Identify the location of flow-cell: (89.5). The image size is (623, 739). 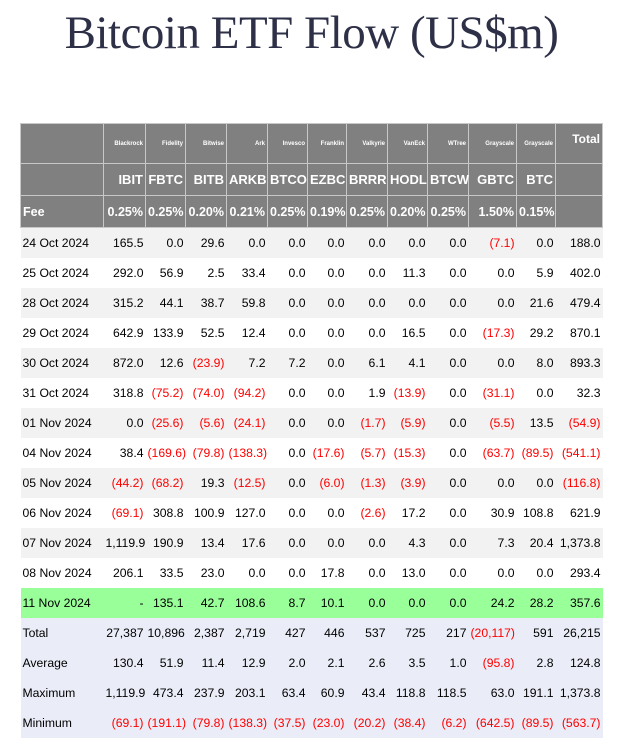
(536, 453).